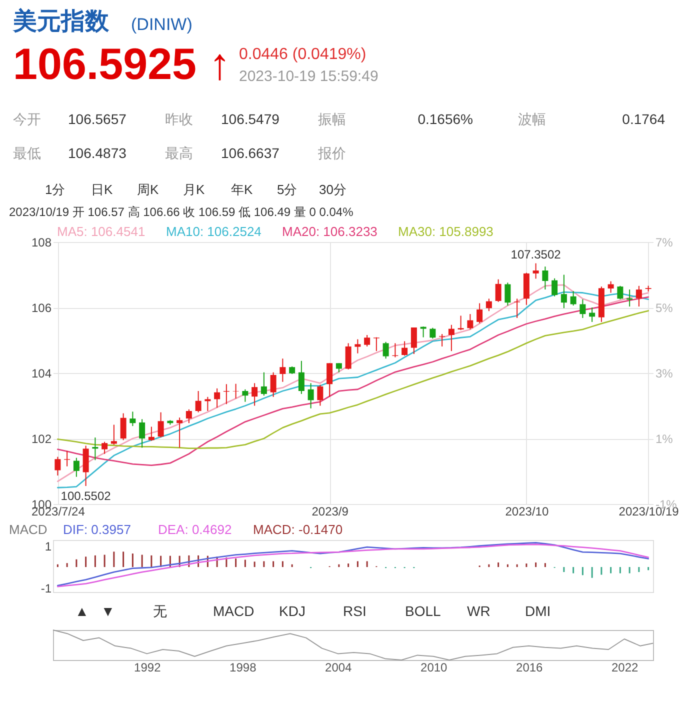  What do you see at coordinates (665, 243) in the screenshot?
I see `y2-tick-label: 7%` at bounding box center [665, 243].